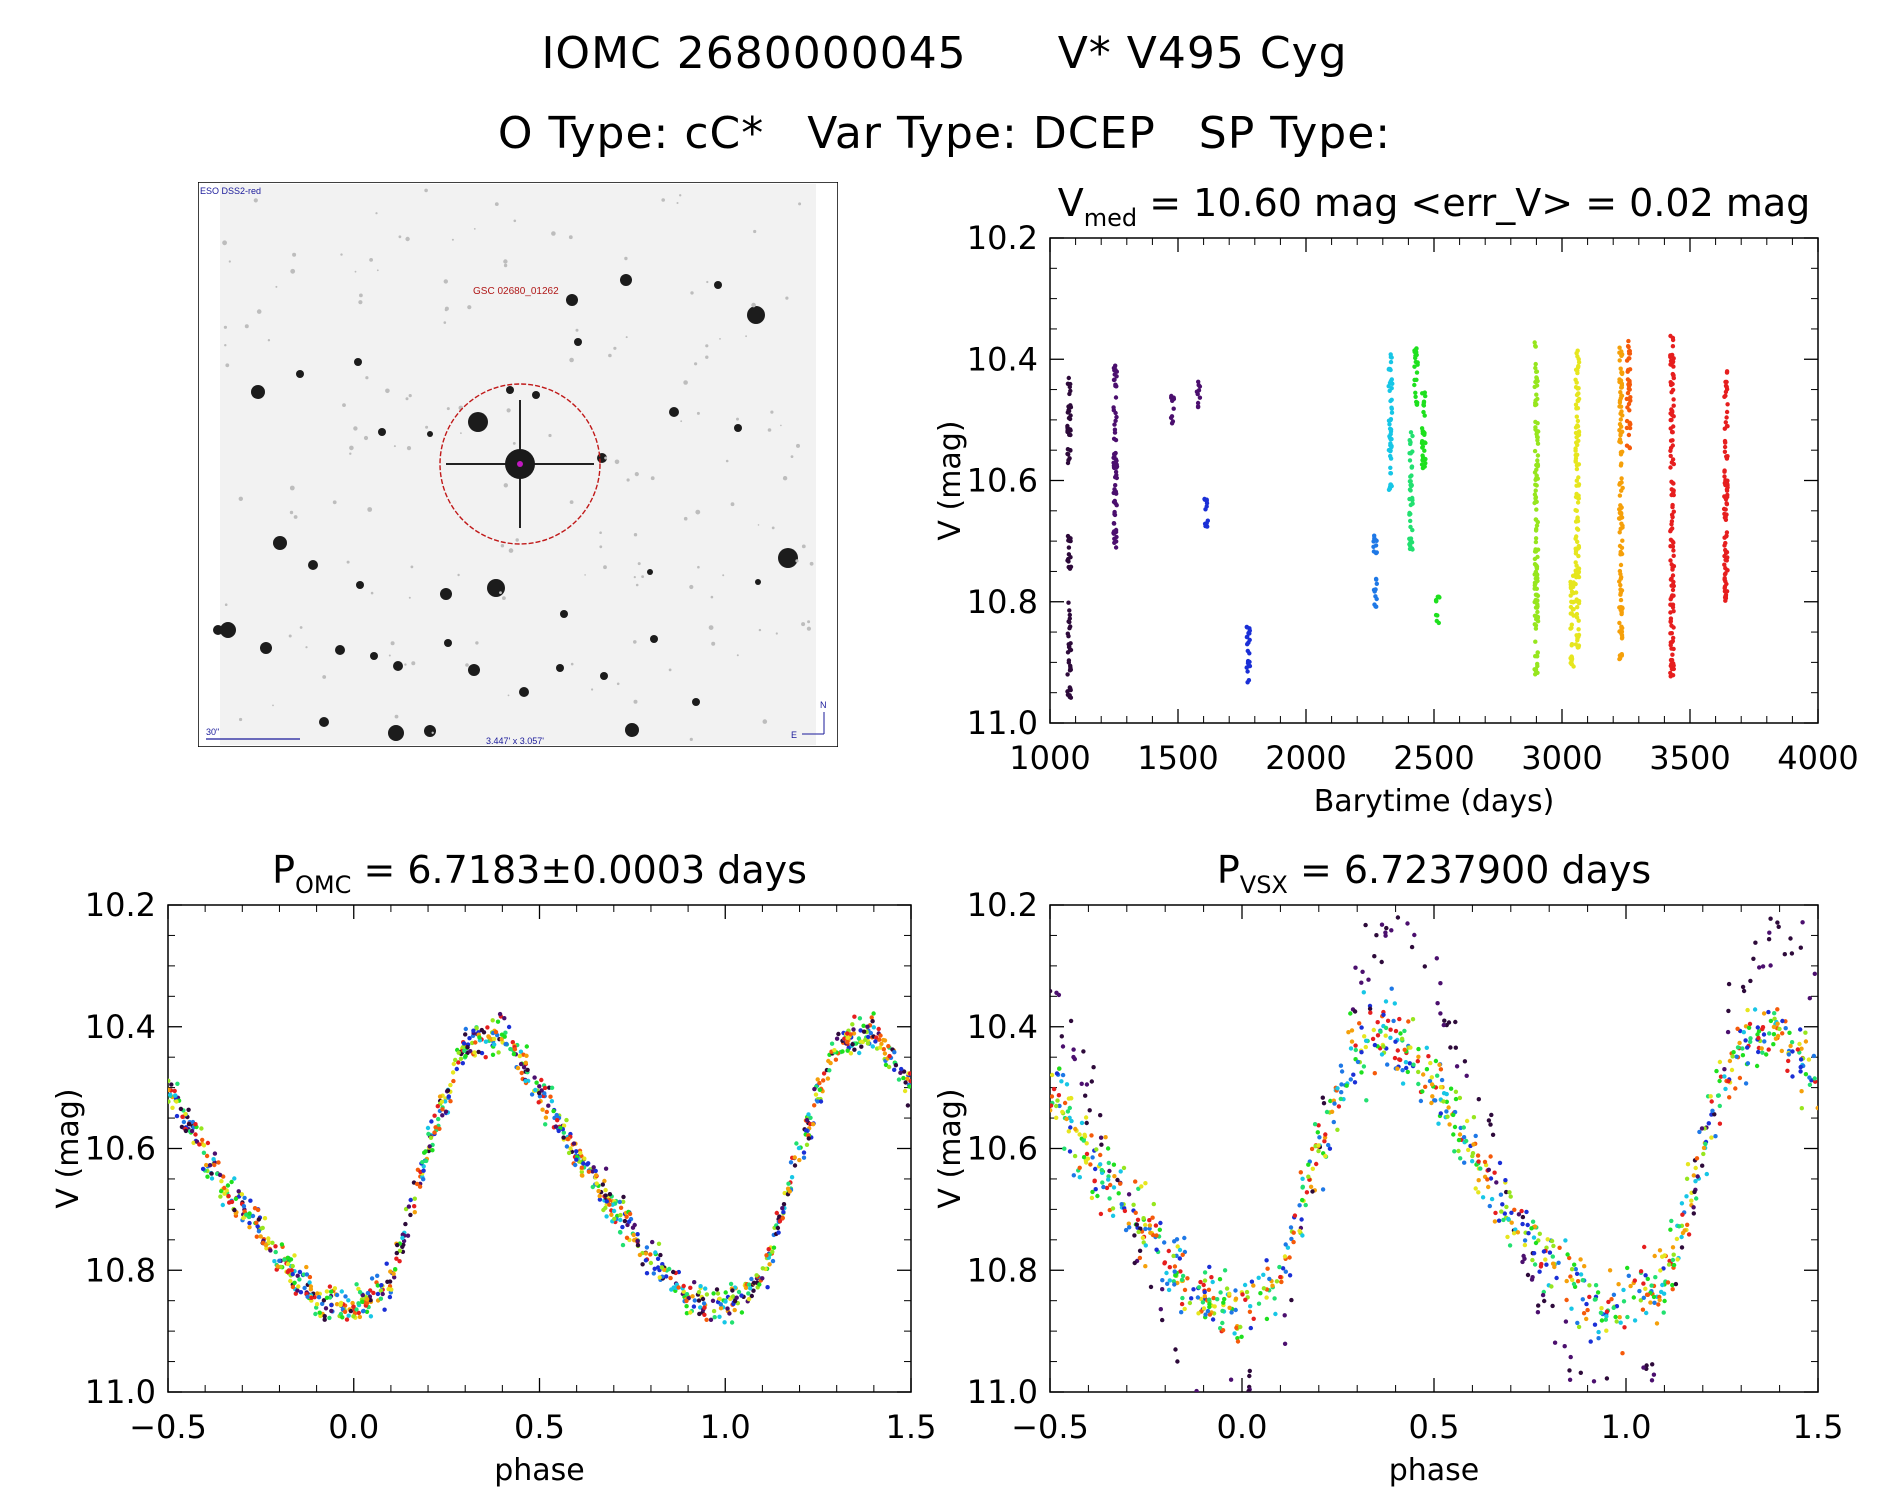 The height and width of the screenshot is (1494, 1889). I want to click on chart-title-main: V, so click(1071, 203).